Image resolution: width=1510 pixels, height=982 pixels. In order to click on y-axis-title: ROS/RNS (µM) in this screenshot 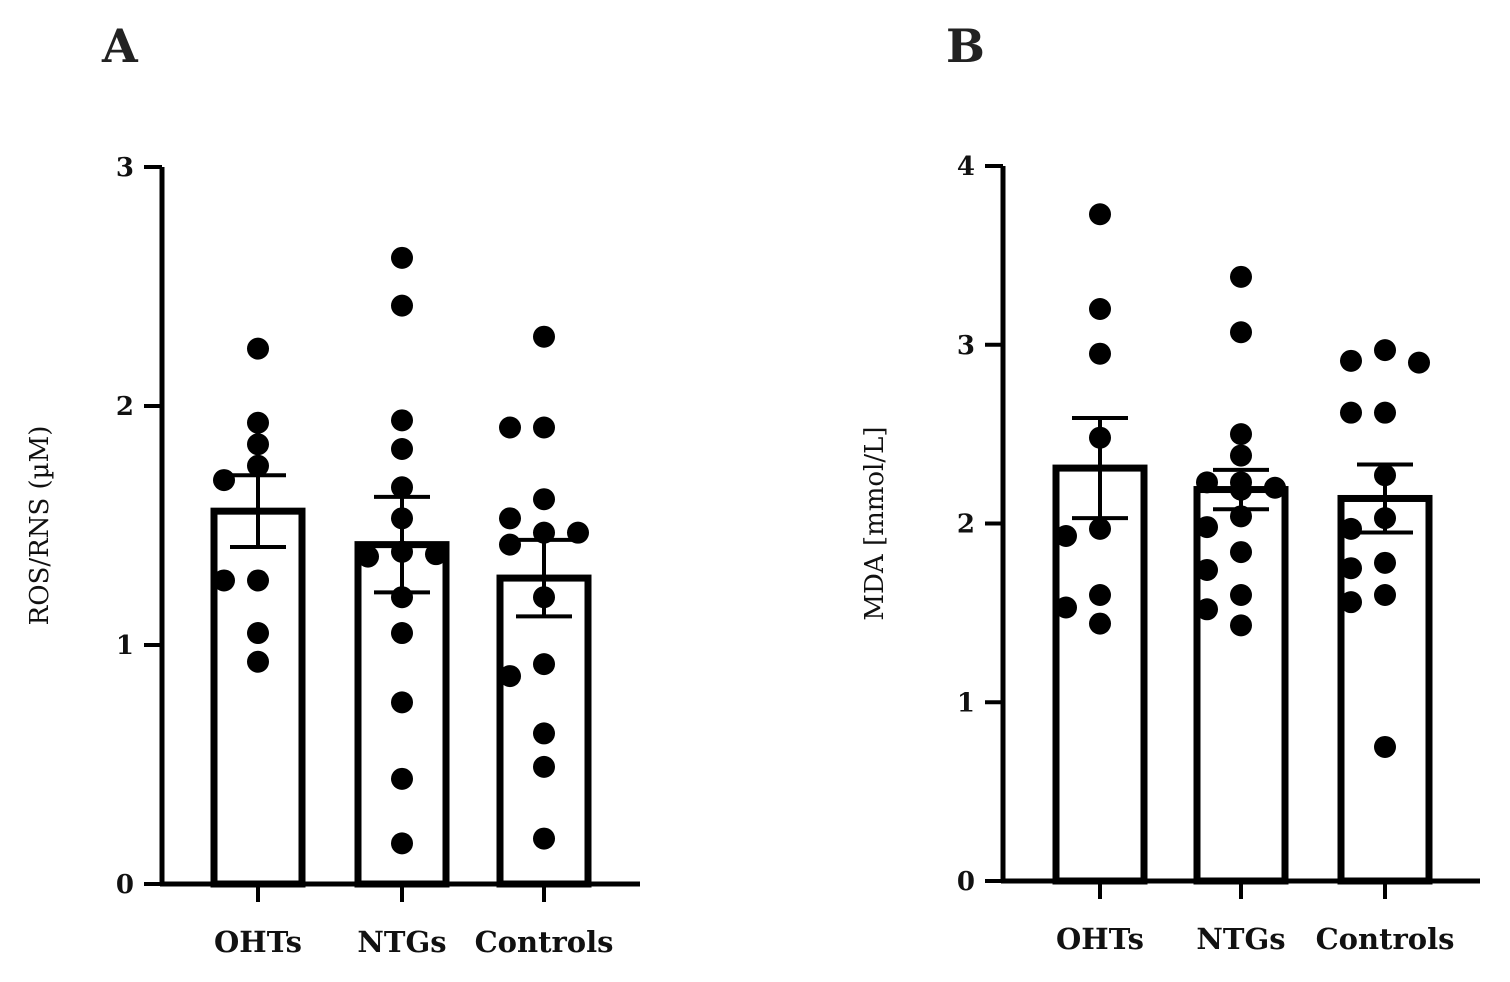, I will do `click(40, 526)`.